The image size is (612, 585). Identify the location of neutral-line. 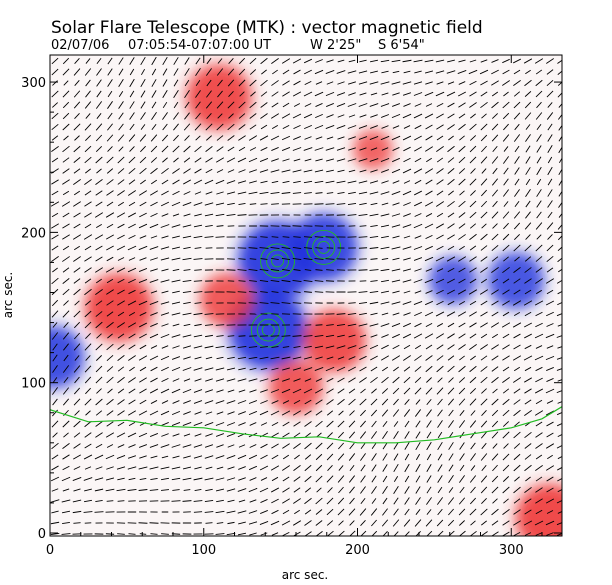
(306, 425).